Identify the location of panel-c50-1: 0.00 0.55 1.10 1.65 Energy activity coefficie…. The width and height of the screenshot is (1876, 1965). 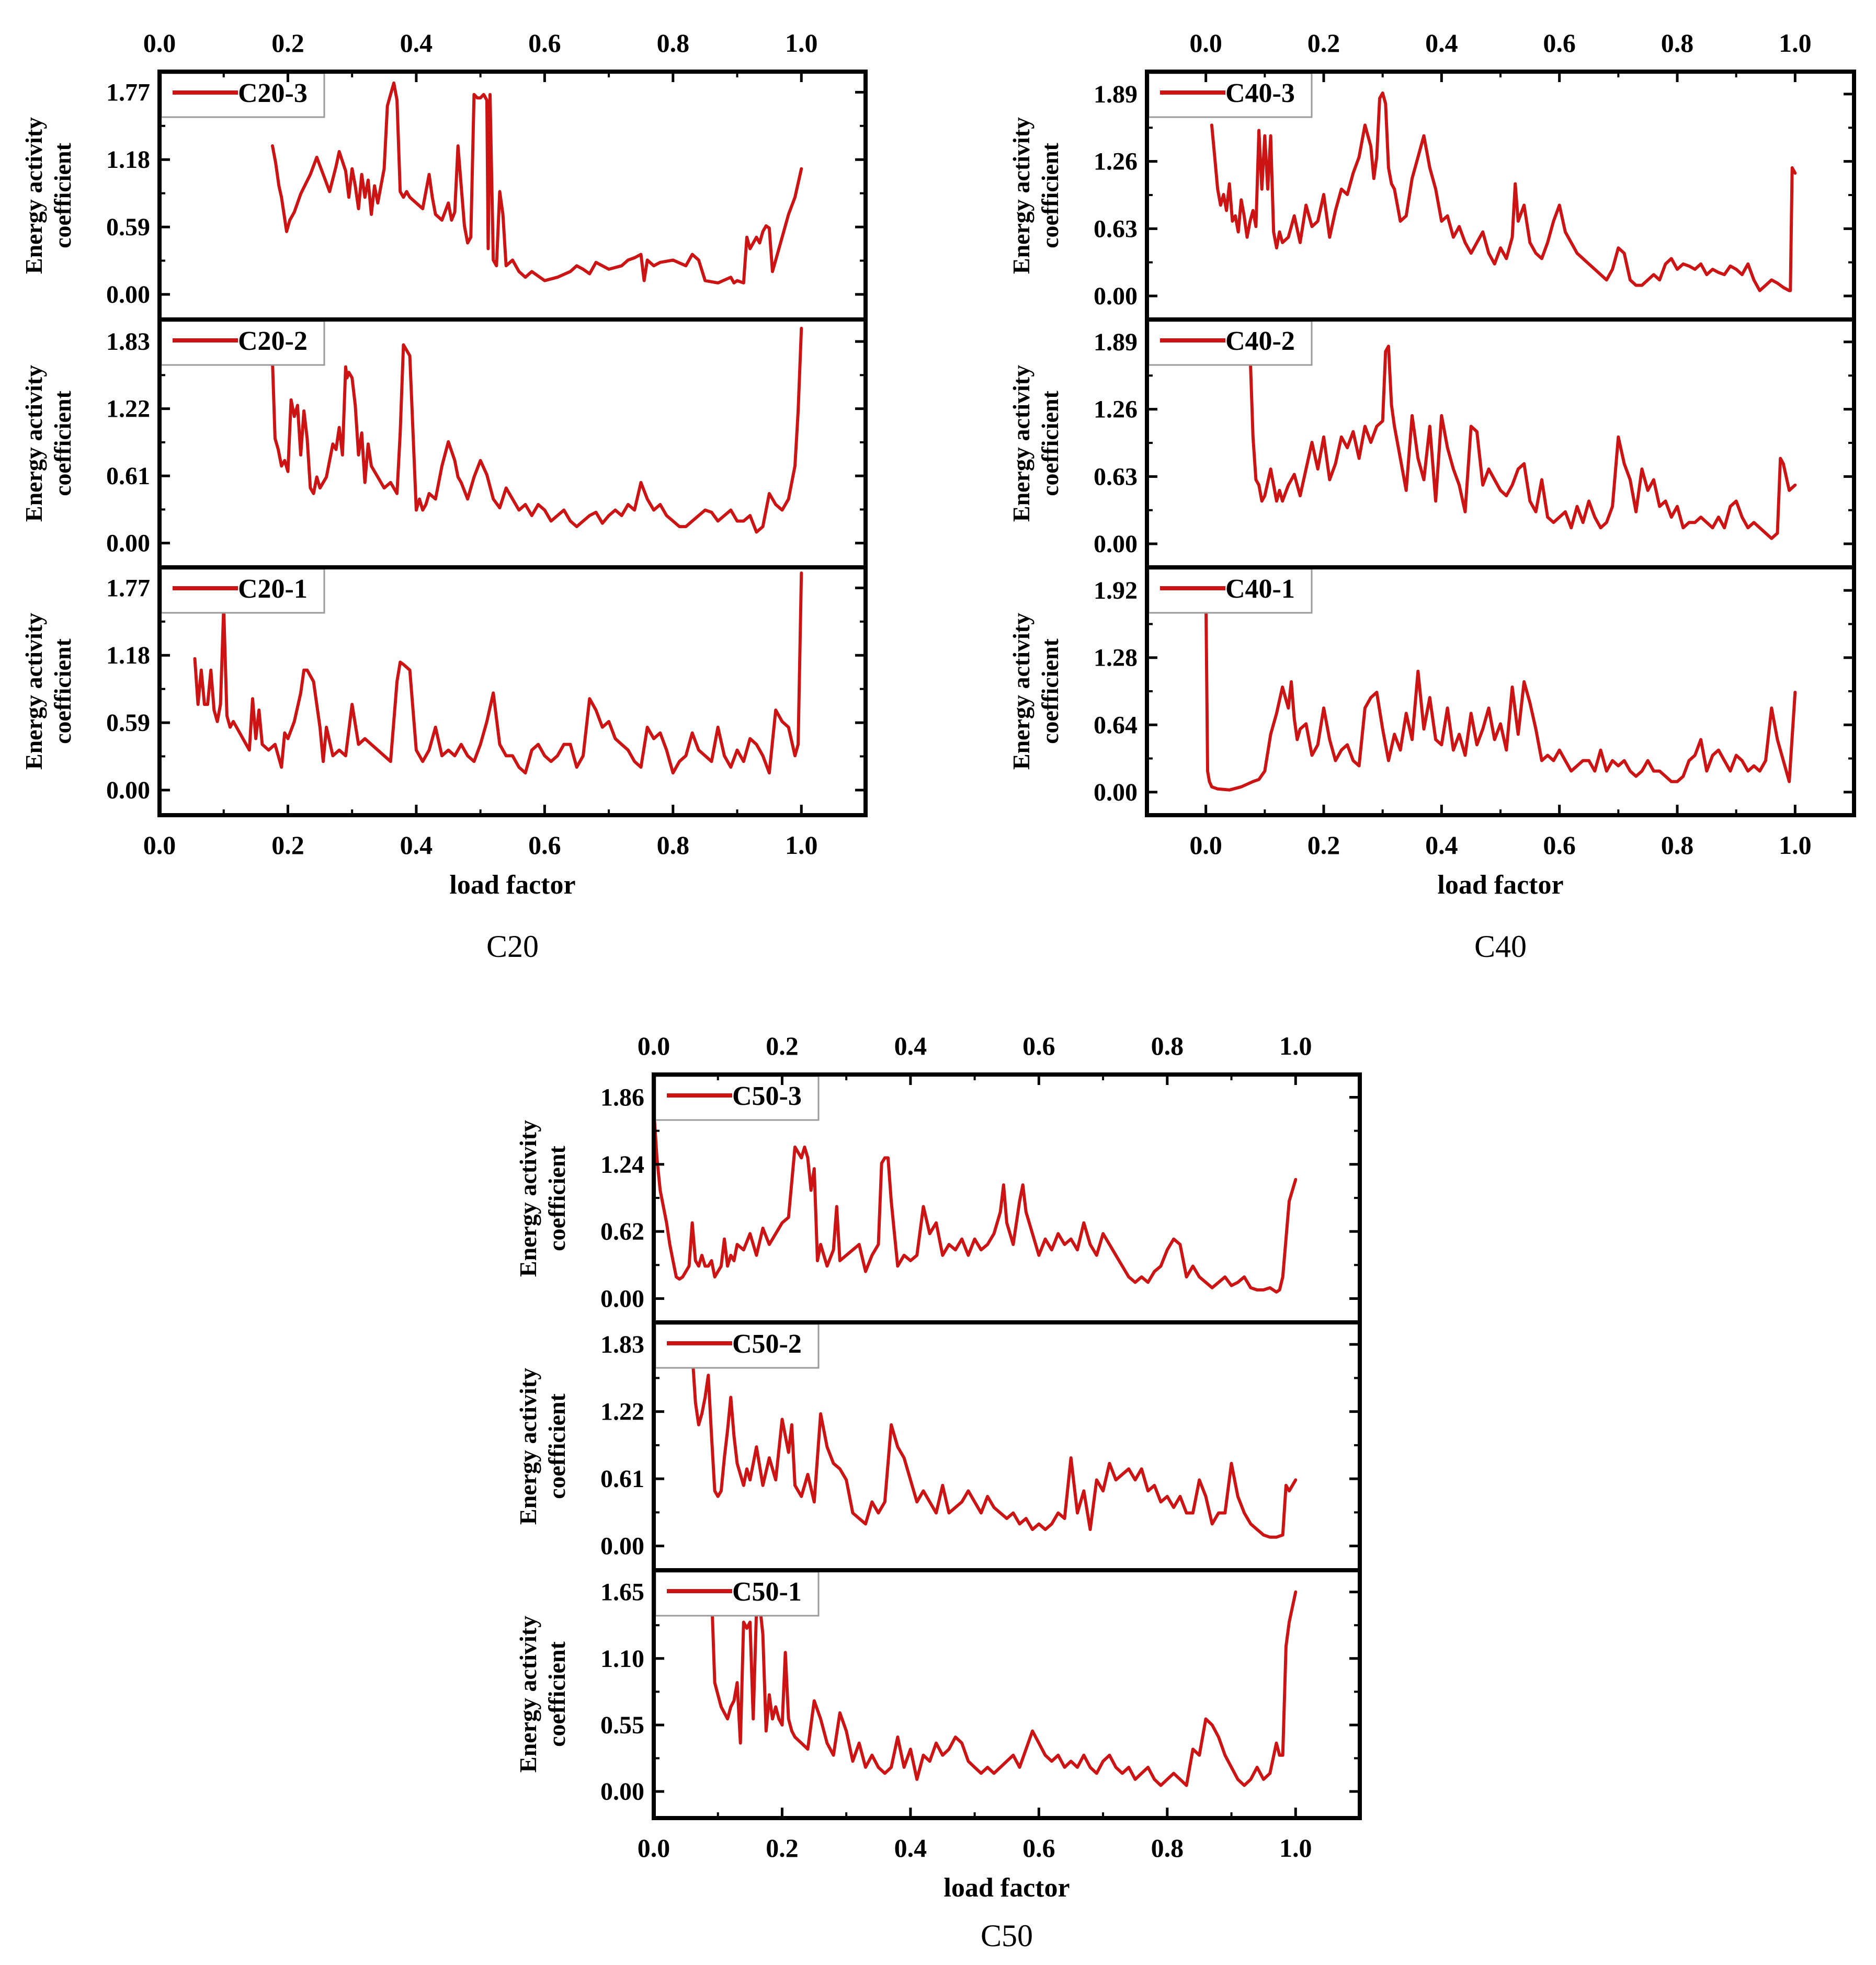
(939, 1694).